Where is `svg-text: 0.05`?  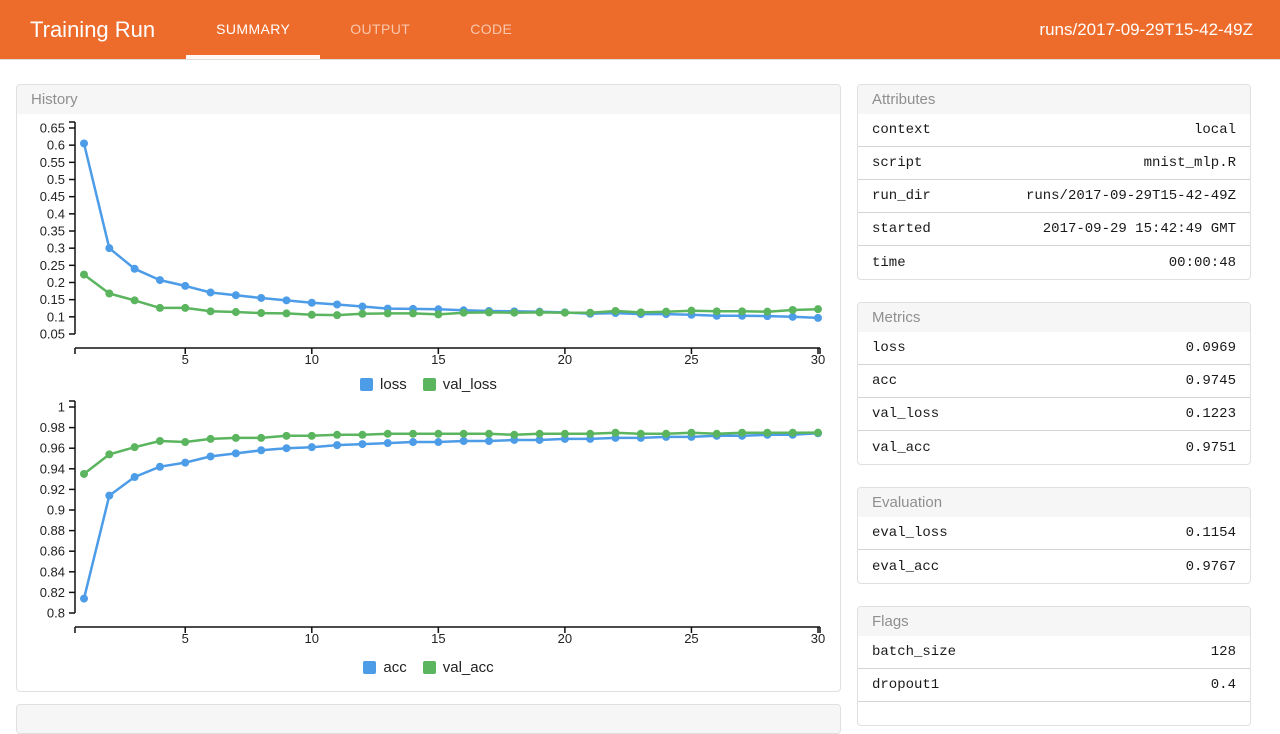
svg-text: 0.05 is located at coordinates (52, 334).